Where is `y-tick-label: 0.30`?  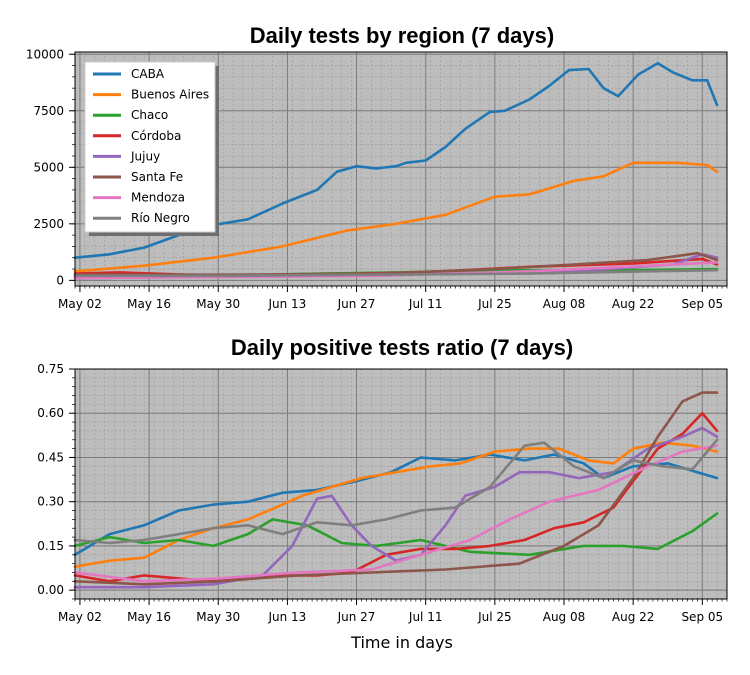
y-tick-label: 0.30 is located at coordinates (50, 502).